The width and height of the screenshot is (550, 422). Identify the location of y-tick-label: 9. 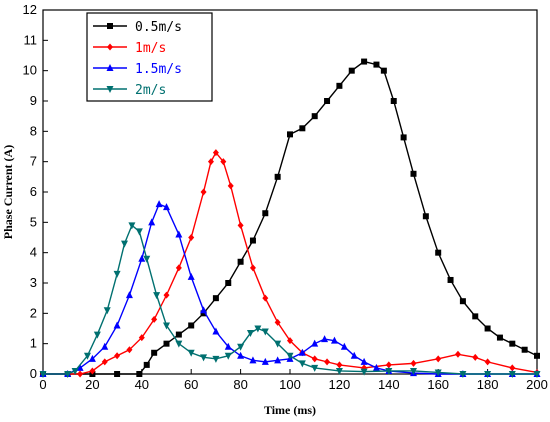
(33, 100).